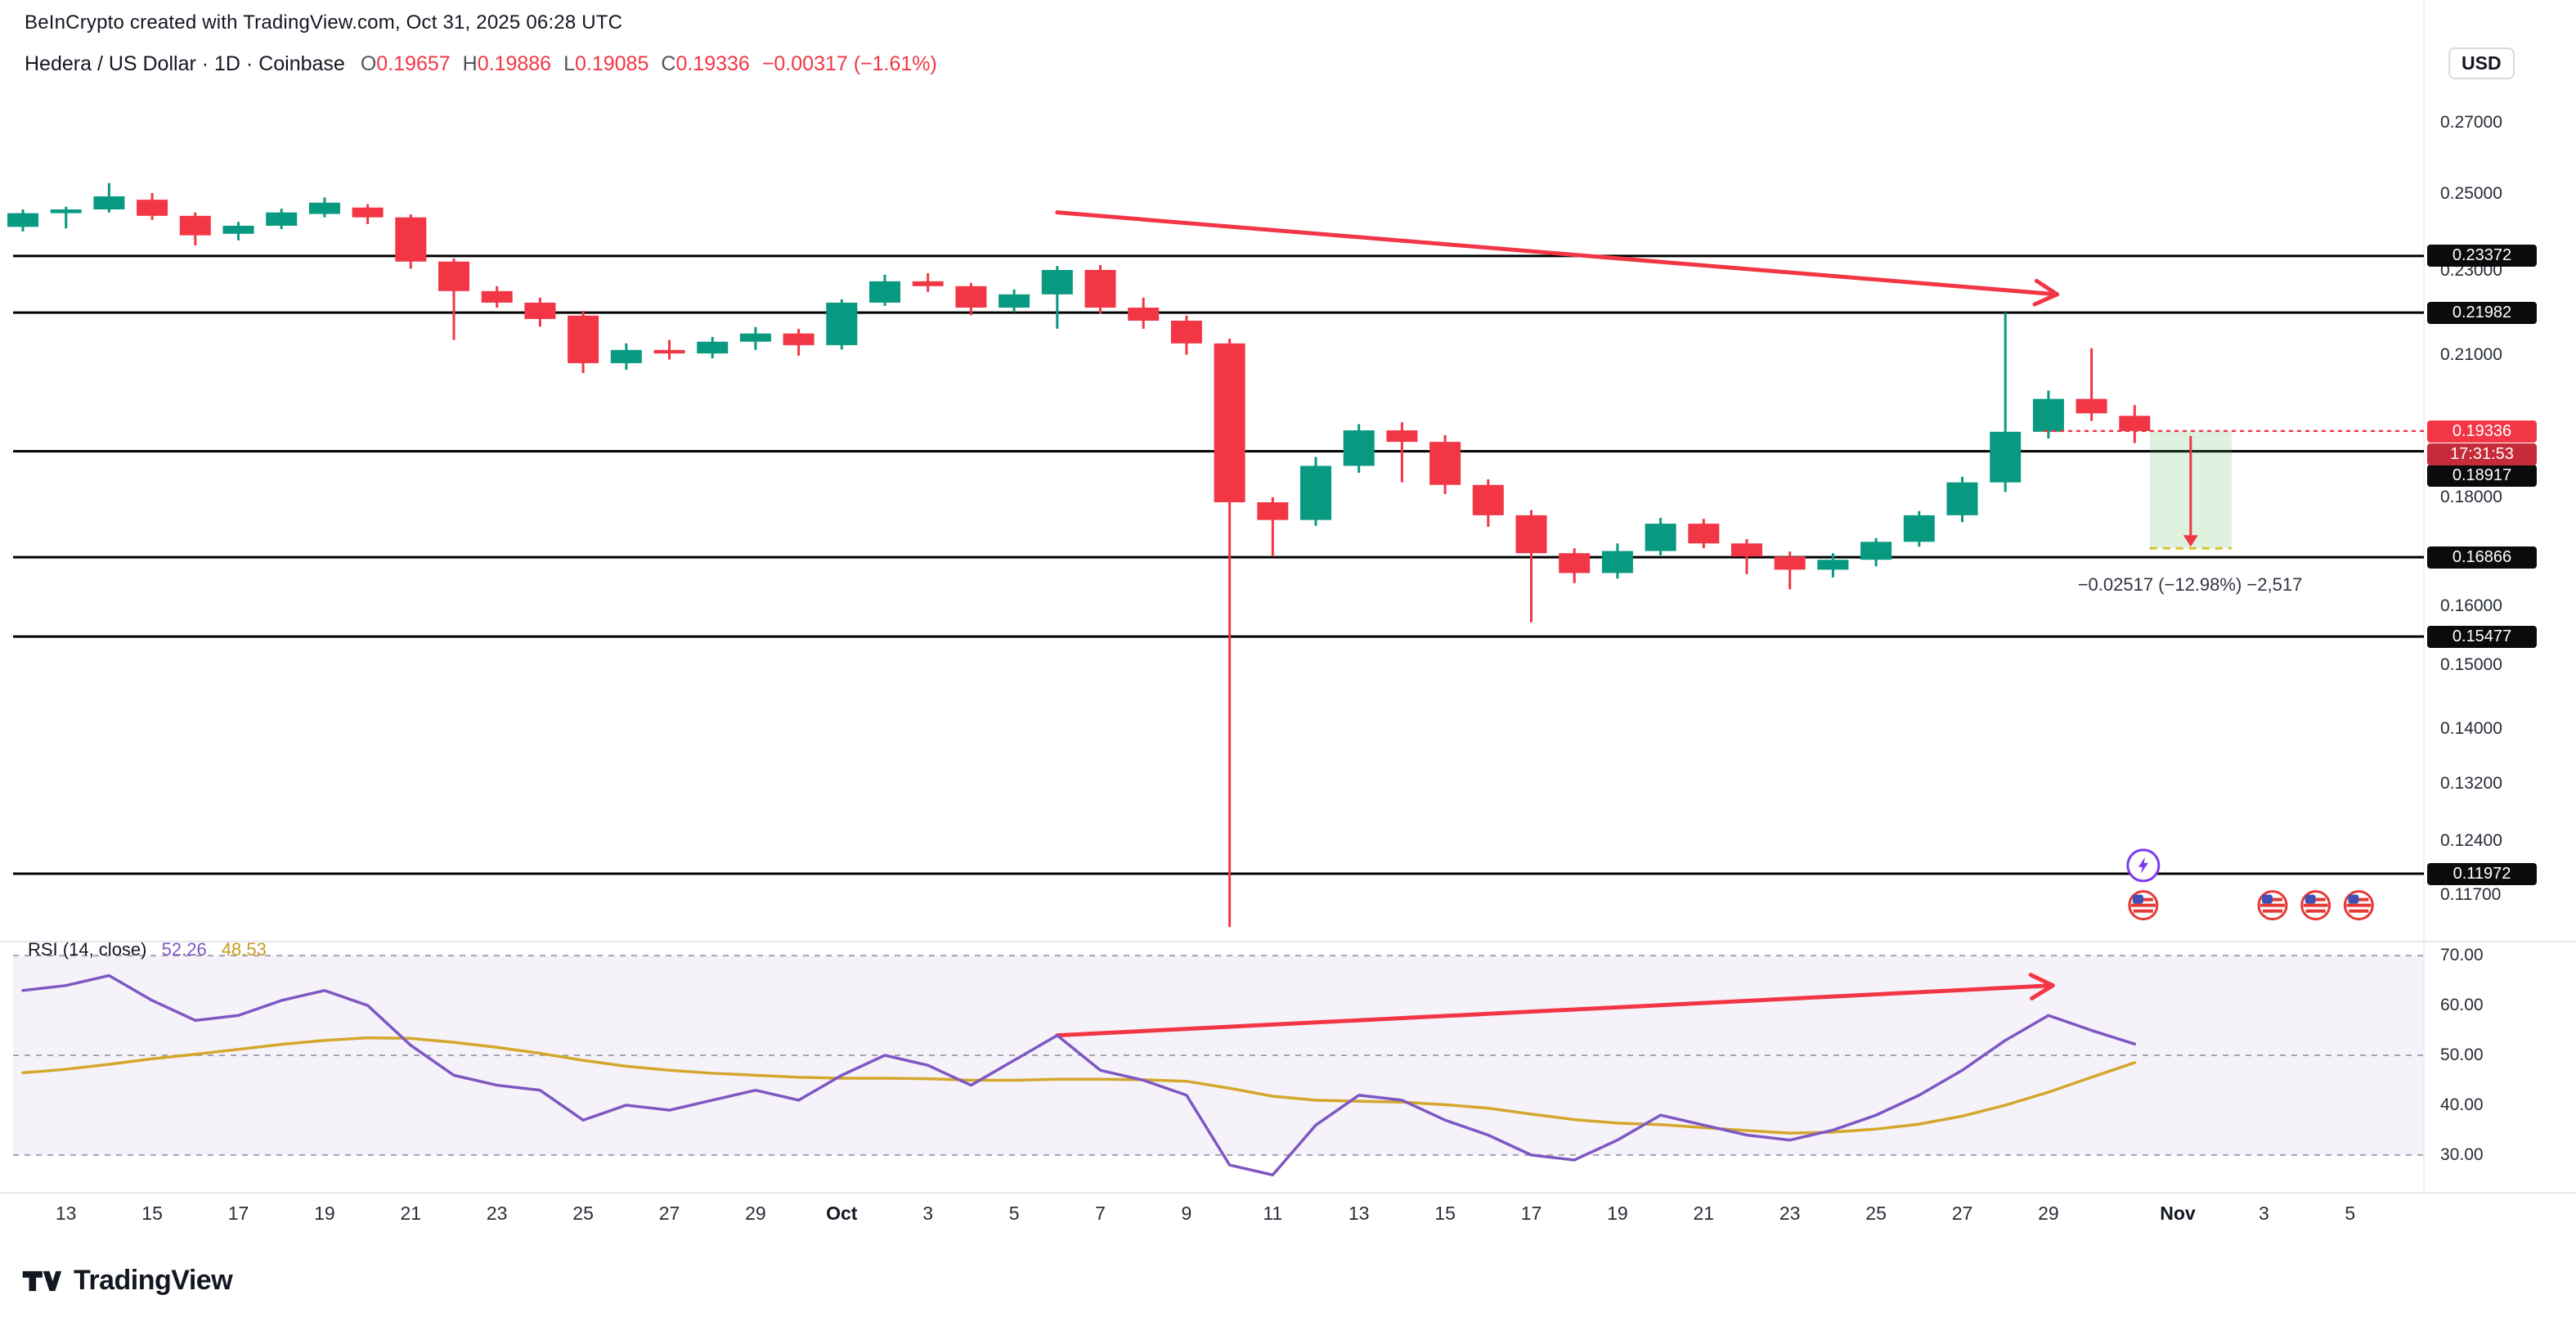 The height and width of the screenshot is (1340, 2576). Describe the element at coordinates (2482, 256) in the screenshot. I see `price-level-badge-0.23372: 0.23372` at that location.